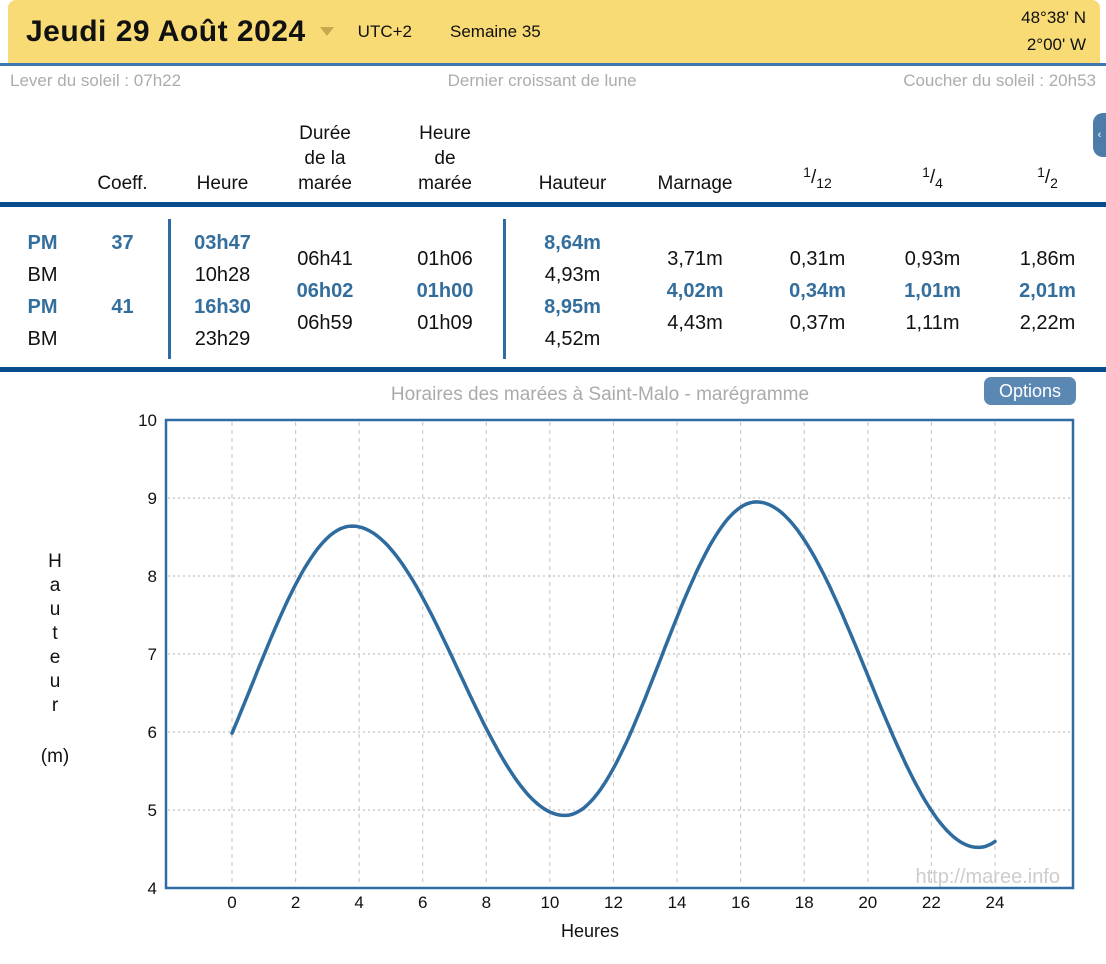 This screenshot has width=1106, height=964. Describe the element at coordinates (553, 204) in the screenshot. I see `table-header-divider` at that location.